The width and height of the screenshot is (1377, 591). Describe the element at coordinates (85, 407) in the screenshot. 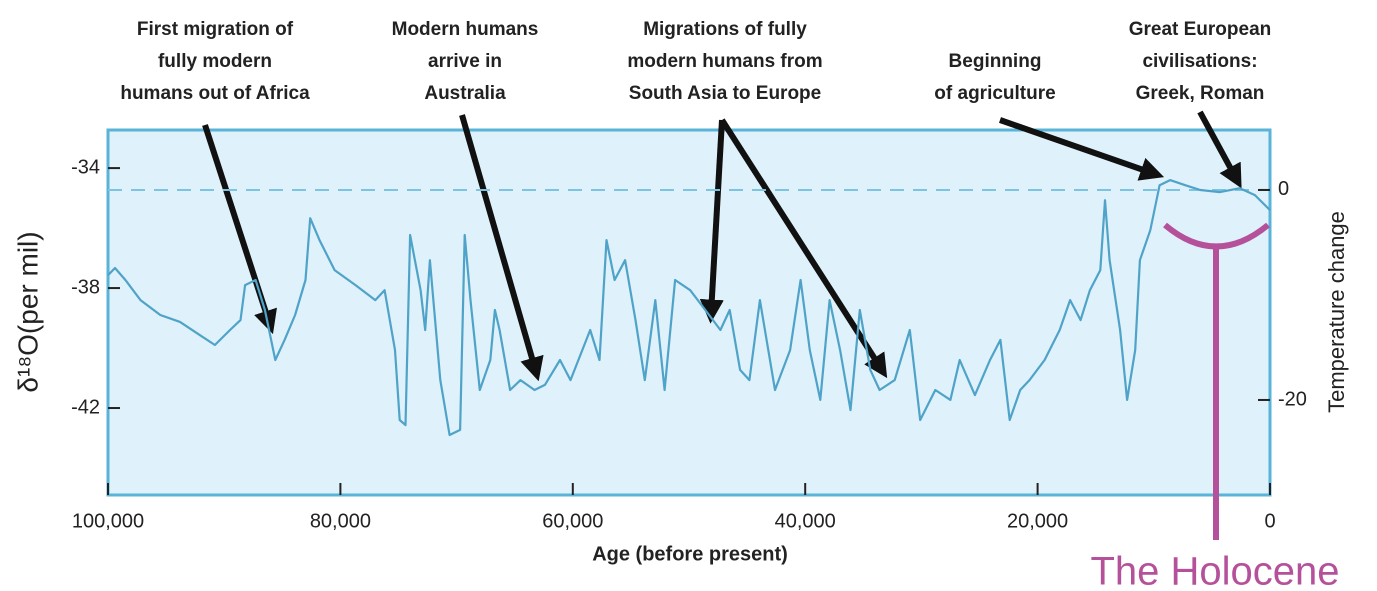

I see `y-tick-label: -42` at that location.